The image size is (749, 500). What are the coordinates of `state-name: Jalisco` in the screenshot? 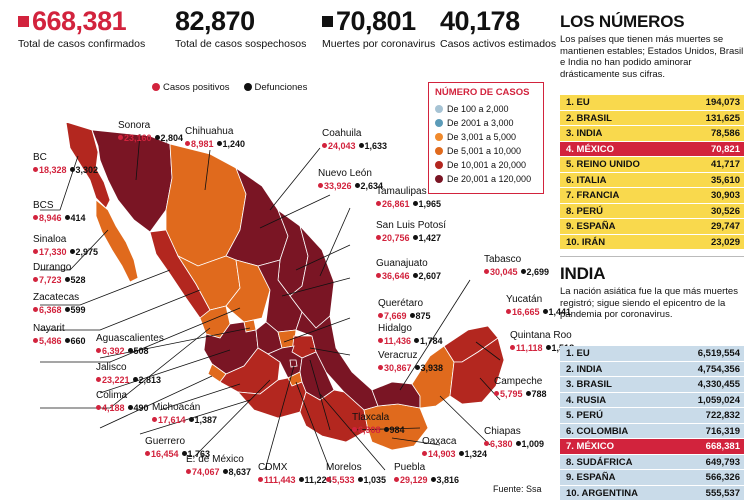 It's located at (111, 367).